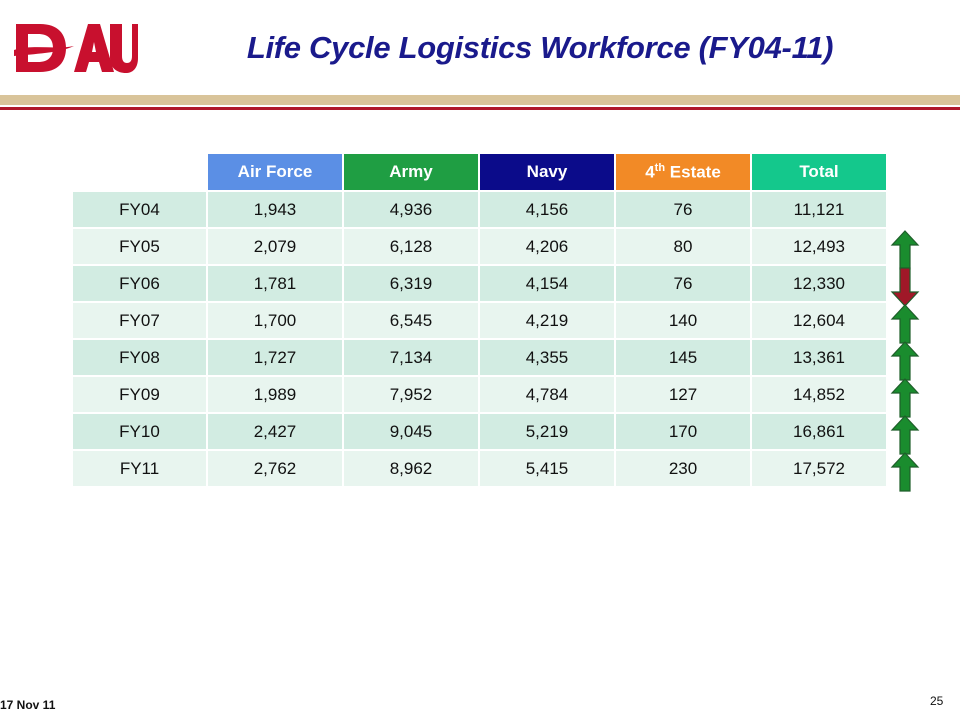 The width and height of the screenshot is (960, 720). I want to click on page-title: Life Cycle Logistics Workforce (FY04-11), so click(540, 47).